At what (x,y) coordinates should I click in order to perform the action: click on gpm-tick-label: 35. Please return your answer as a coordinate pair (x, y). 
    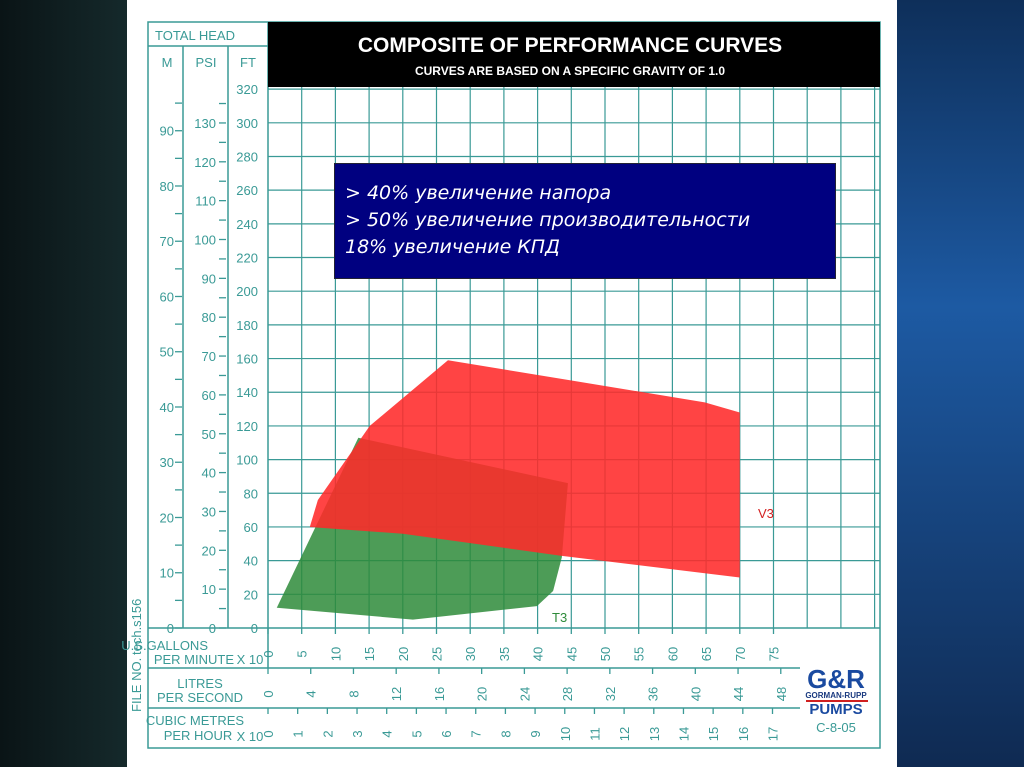
    Looking at the image, I should click on (504, 654).